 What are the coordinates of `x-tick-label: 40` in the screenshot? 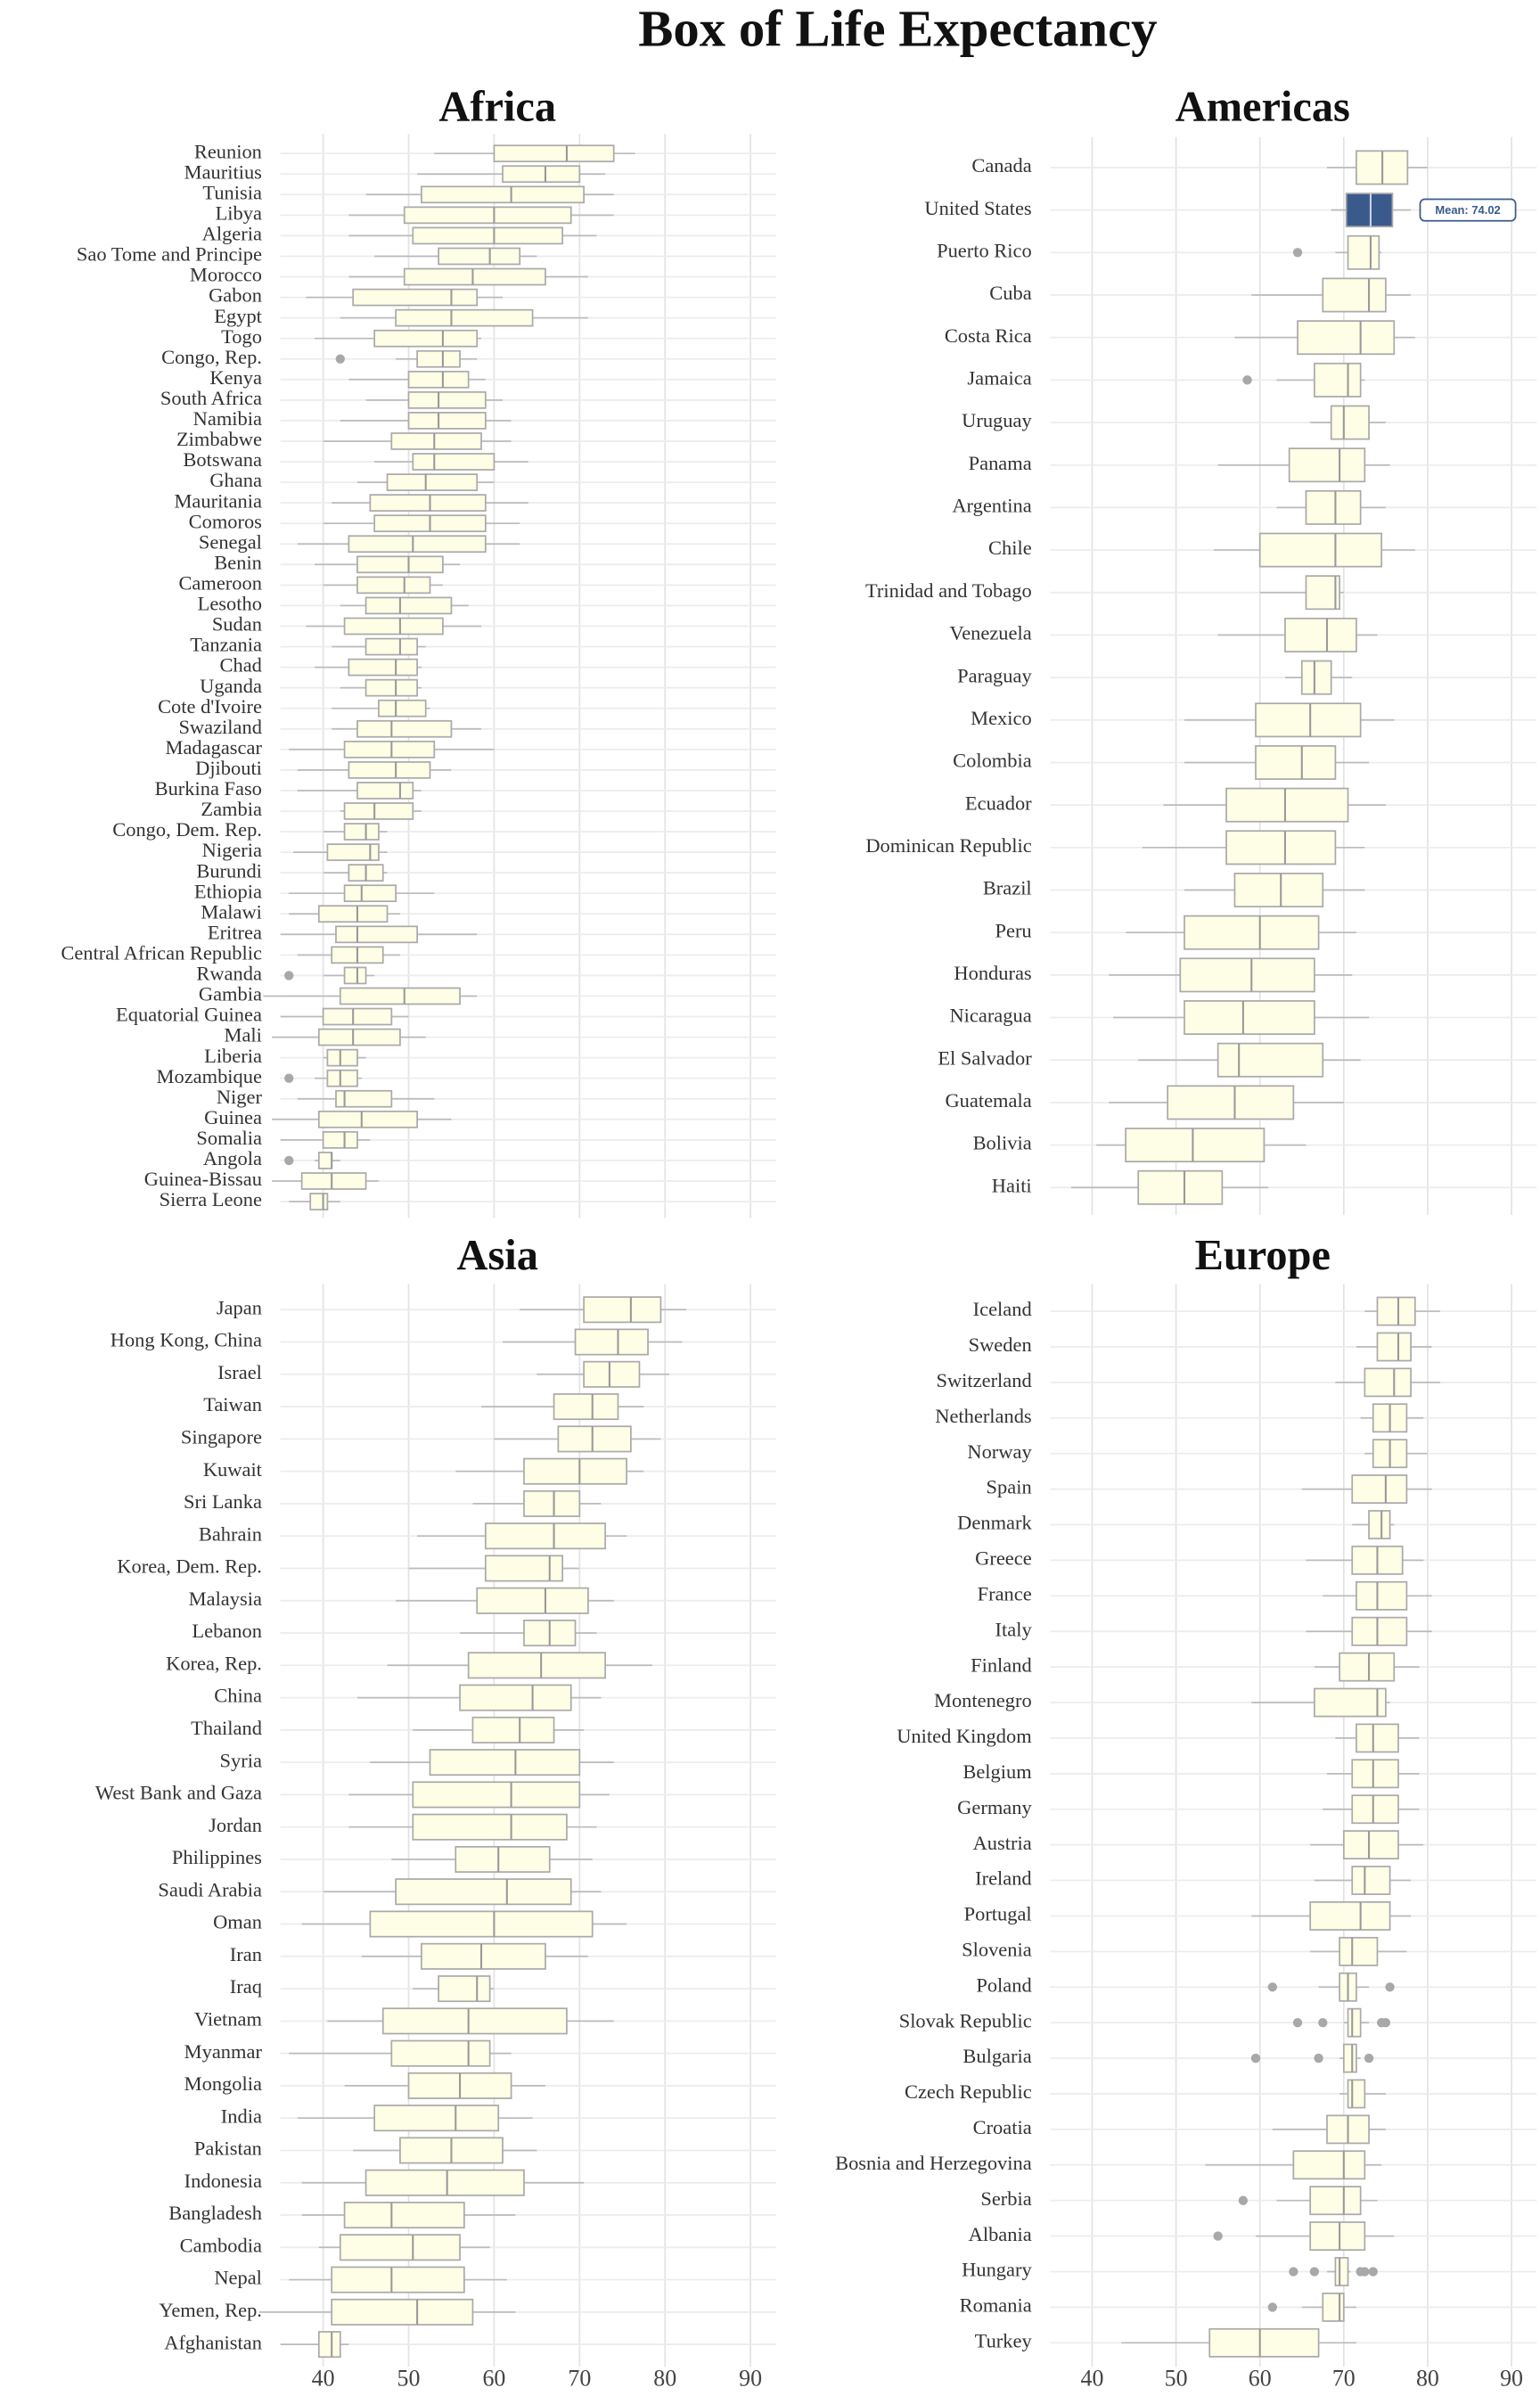 It's located at (1092, 2379).